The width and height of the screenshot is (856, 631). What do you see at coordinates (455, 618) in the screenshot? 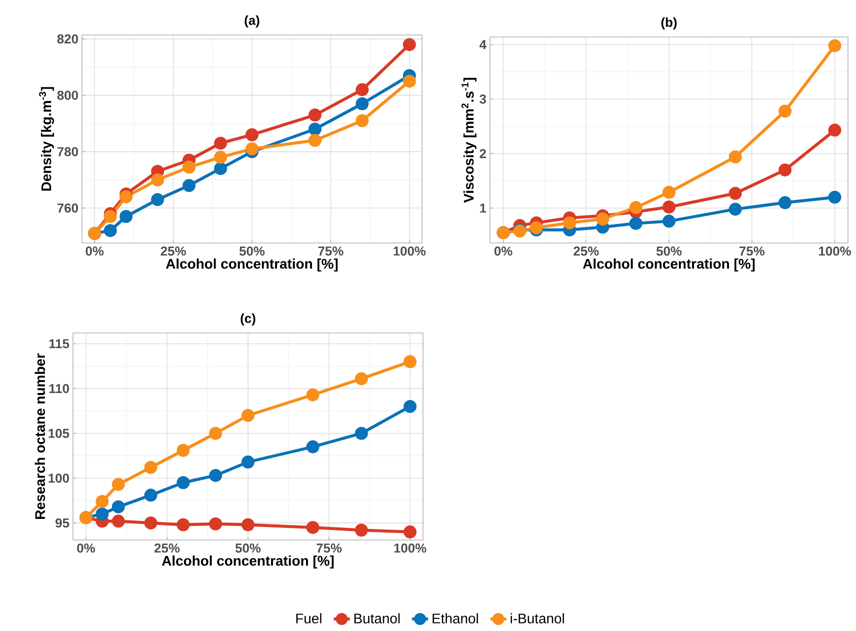
I see `legend-label: Ethanol` at bounding box center [455, 618].